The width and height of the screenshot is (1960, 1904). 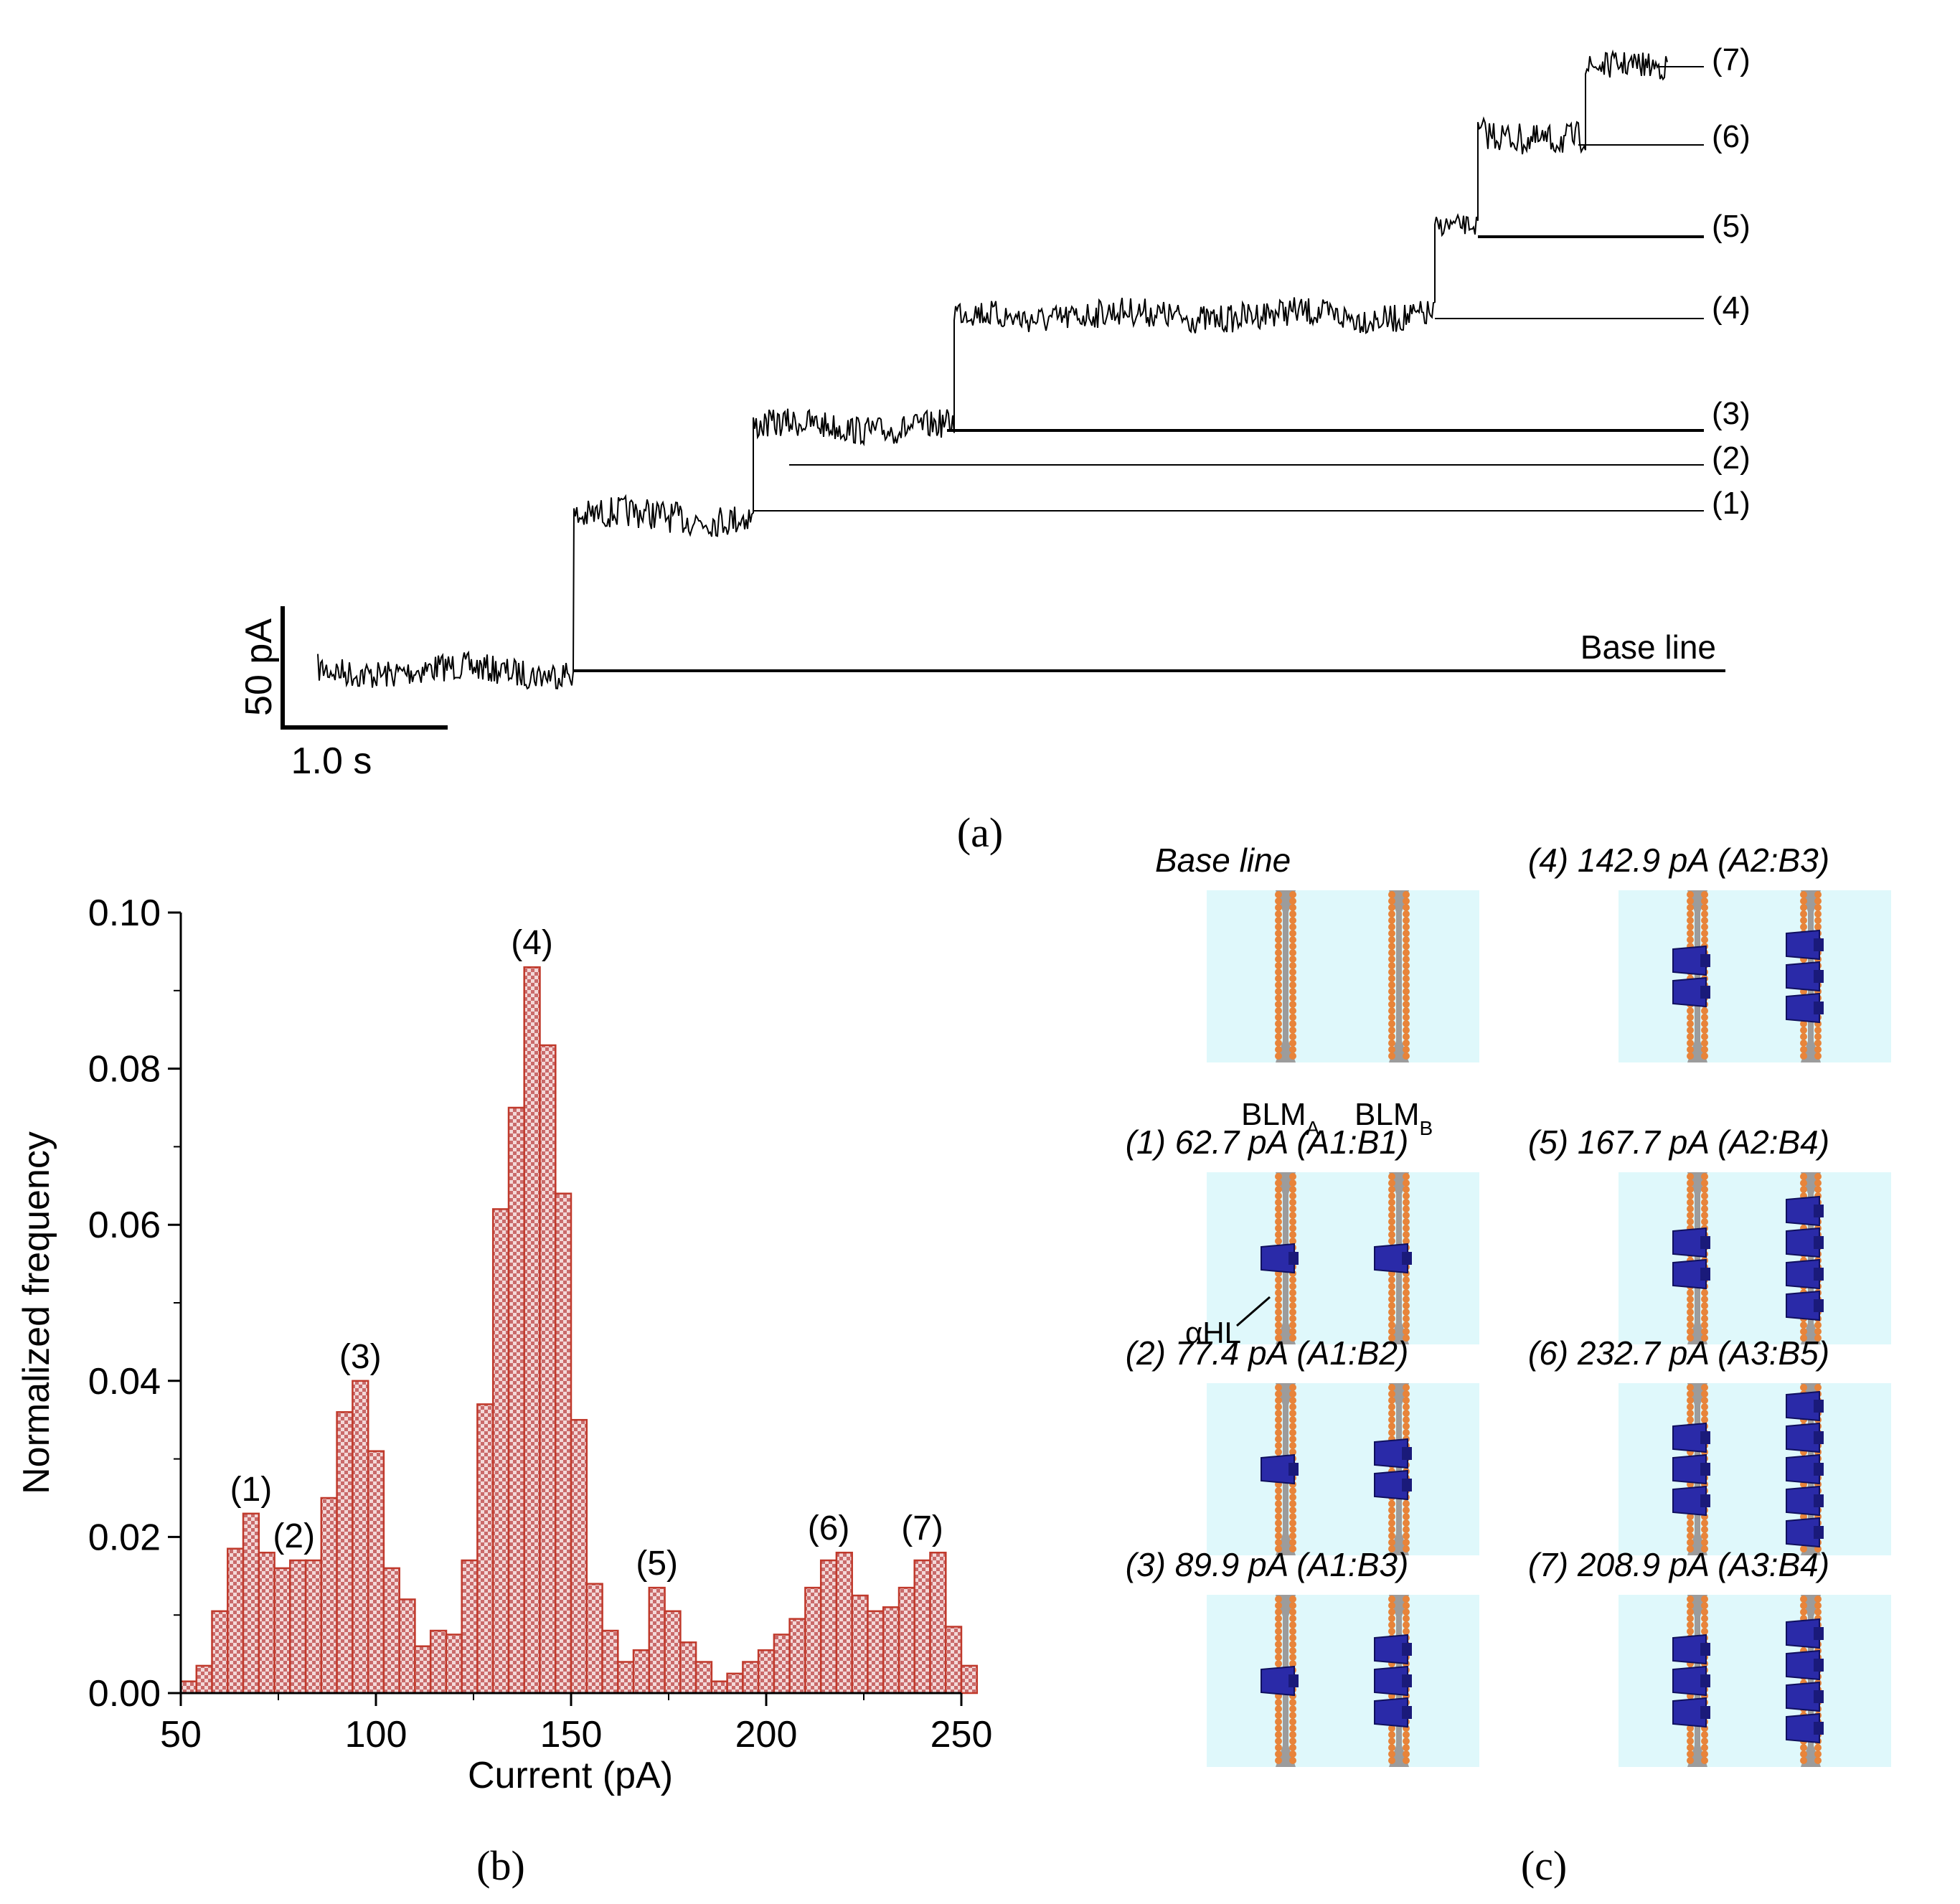 What do you see at coordinates (922, 1528) in the screenshot?
I see `peak-label: (7)` at bounding box center [922, 1528].